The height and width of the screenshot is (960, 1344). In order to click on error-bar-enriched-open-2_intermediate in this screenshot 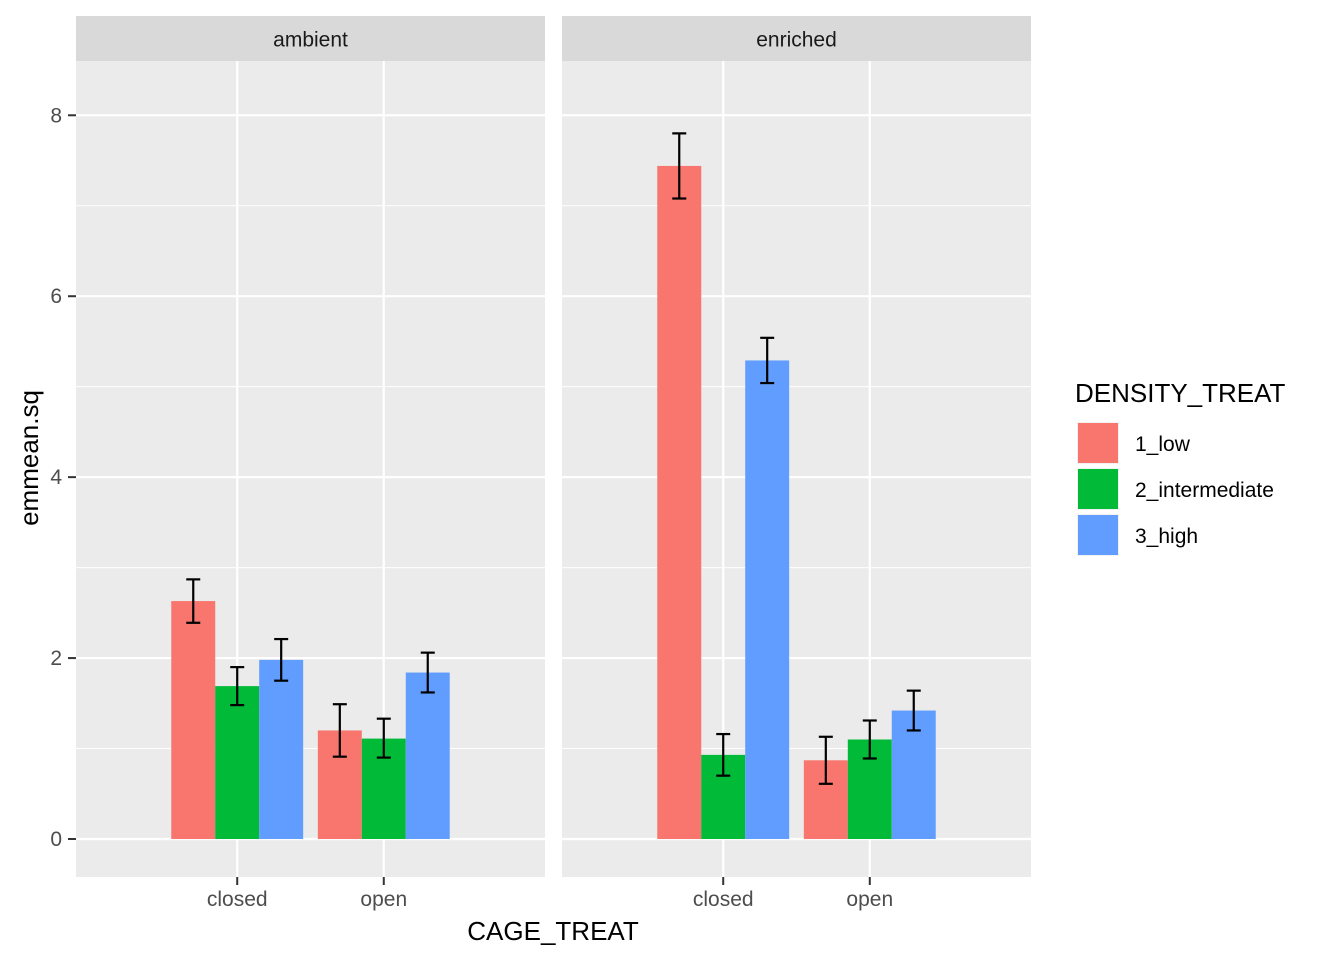, I will do `click(869, 739)`.